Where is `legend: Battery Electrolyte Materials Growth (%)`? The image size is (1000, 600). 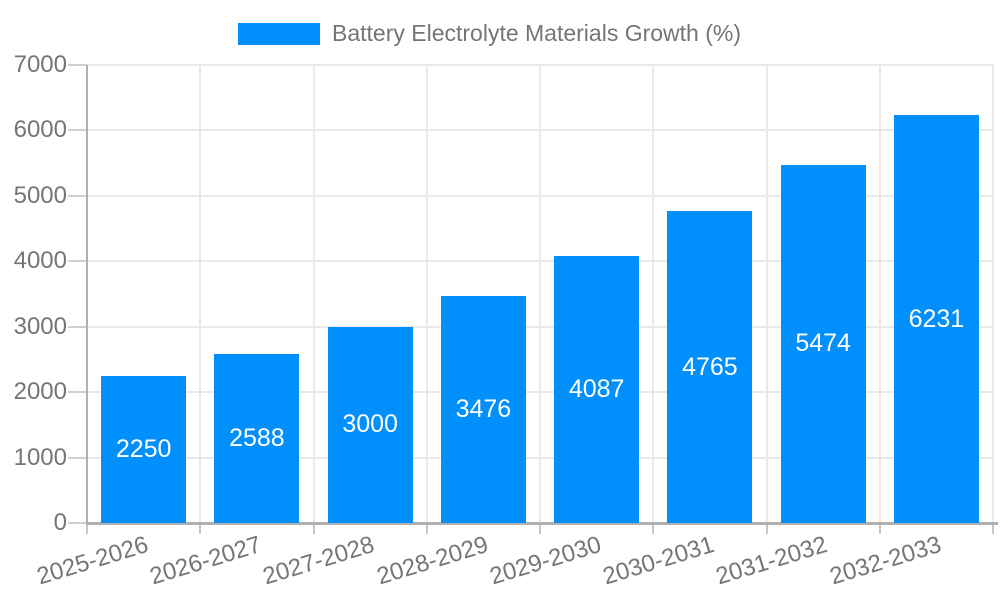 legend: Battery Electrolyte Materials Growth (%) is located at coordinates (489, 33).